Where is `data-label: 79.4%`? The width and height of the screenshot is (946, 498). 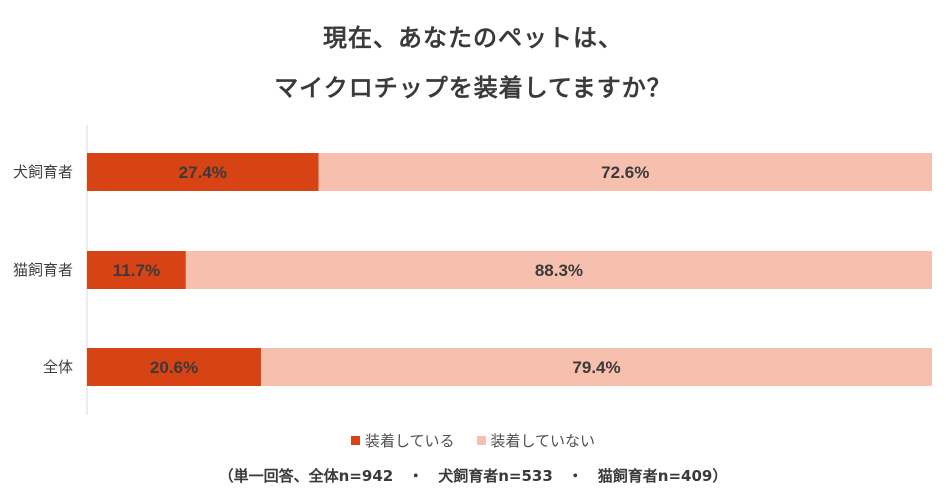
data-label: 79.4% is located at coordinates (596, 367).